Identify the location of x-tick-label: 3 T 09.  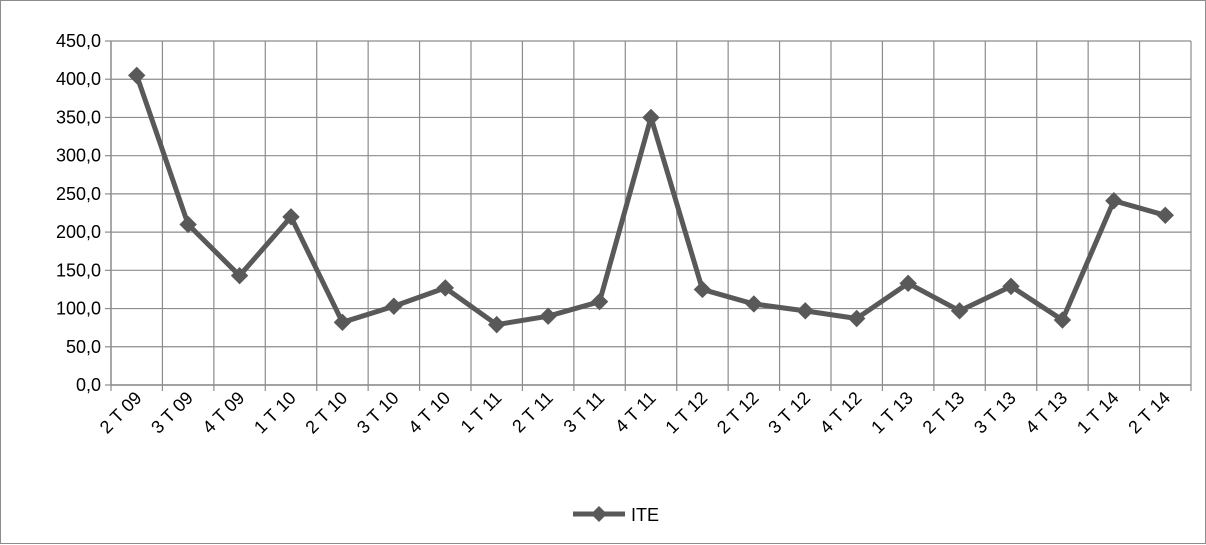
(172, 413).